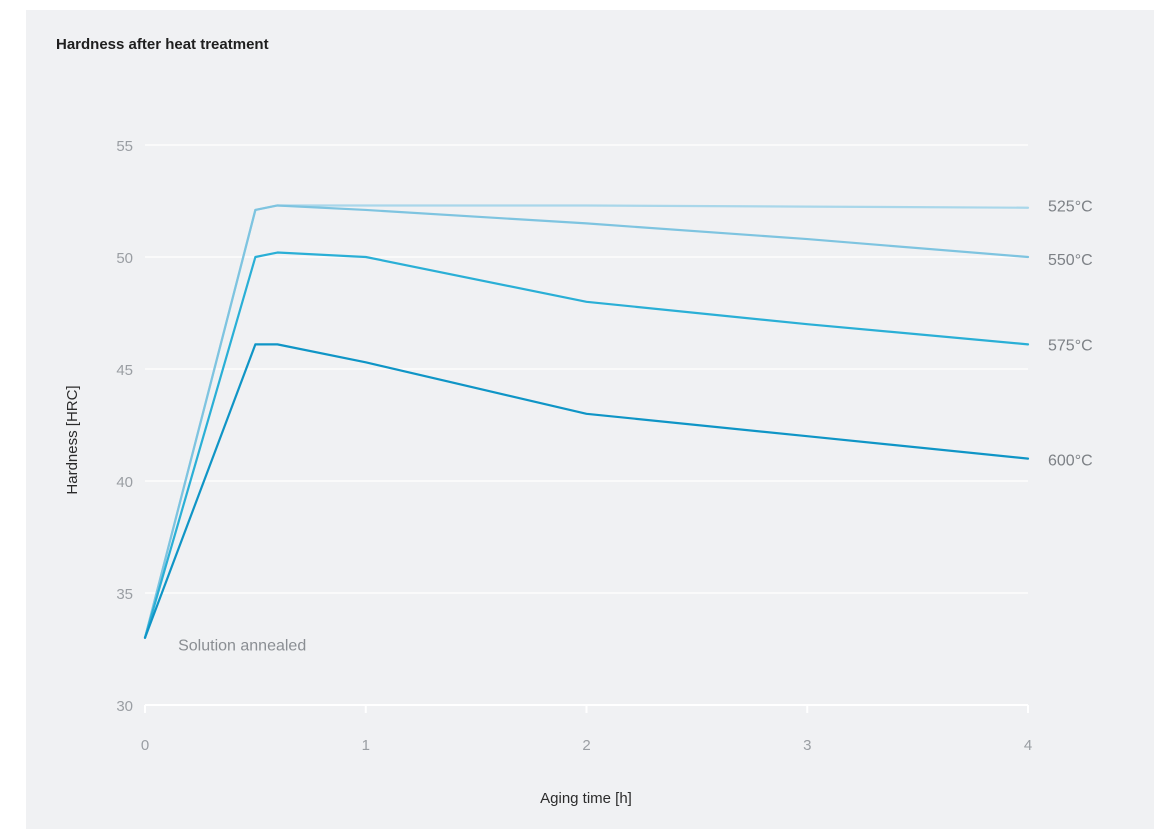  Describe the element at coordinates (124, 594) in the screenshot. I see `y-tick-label-35: 35` at that location.